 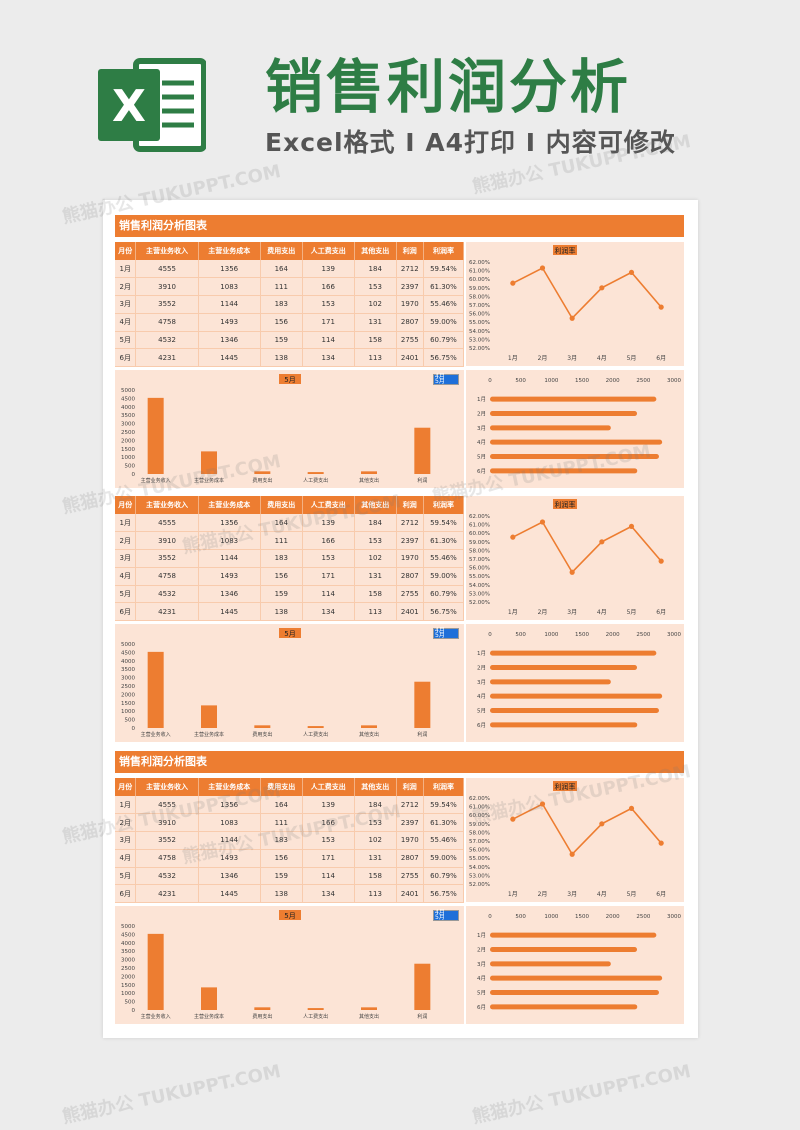 What do you see at coordinates (290, 541) in the screenshot?
I see `table-row: 2月 3910 1083 111 166 153 2397 61.30%` at bounding box center [290, 541].